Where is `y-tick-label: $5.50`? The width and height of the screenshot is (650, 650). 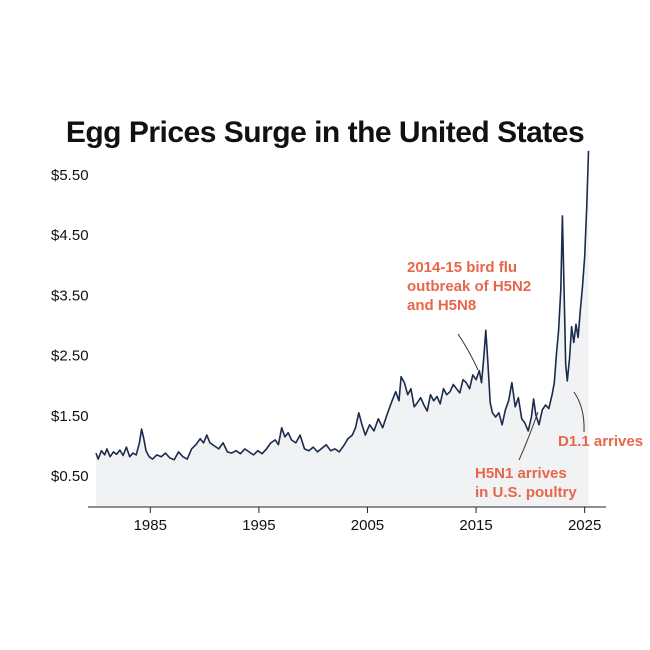 y-tick-label: $5.50 is located at coordinates (70, 175).